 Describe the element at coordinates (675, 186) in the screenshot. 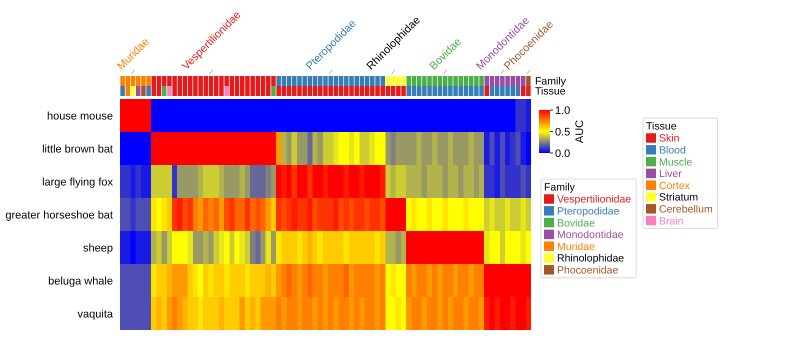

I see `legend-label: Cortex` at that location.